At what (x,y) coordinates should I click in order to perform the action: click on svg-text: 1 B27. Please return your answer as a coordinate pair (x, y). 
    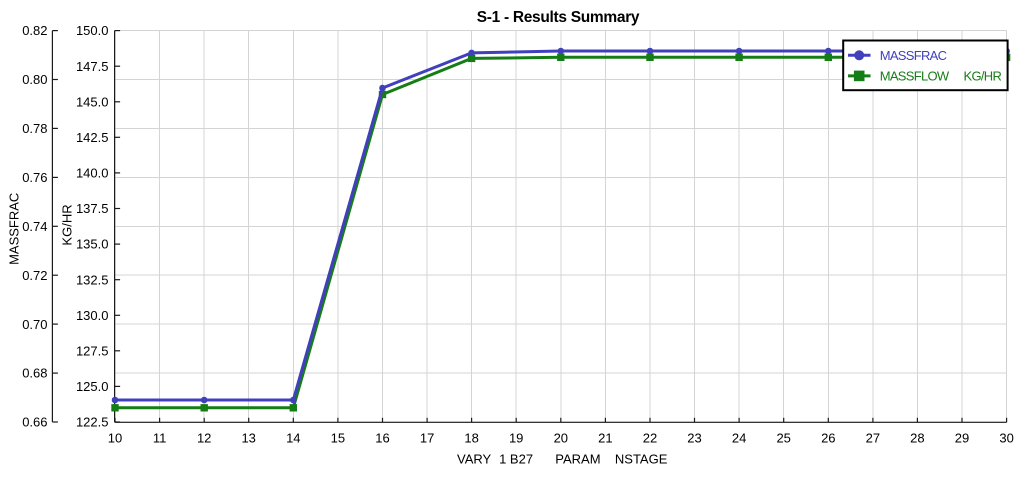
    Looking at the image, I should click on (516, 459).